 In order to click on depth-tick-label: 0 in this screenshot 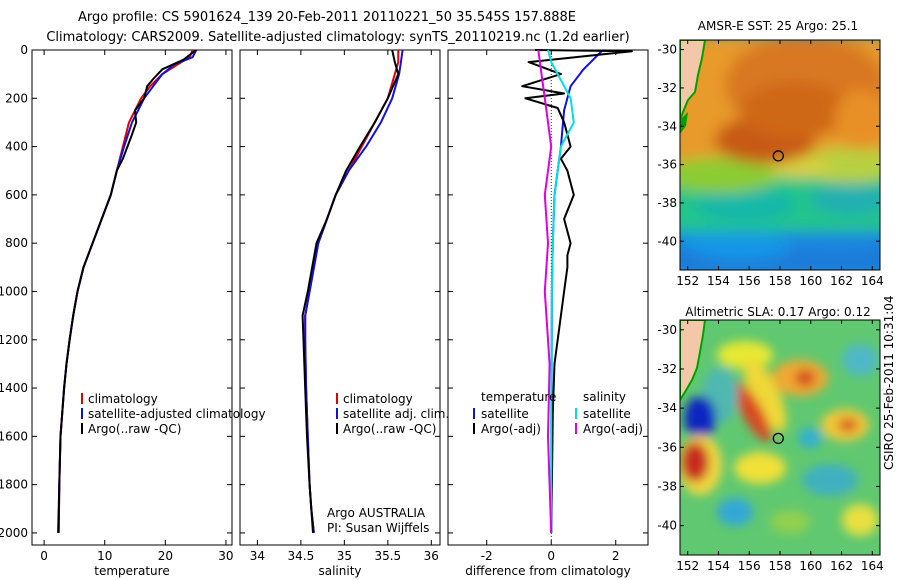, I will do `click(24, 50)`.